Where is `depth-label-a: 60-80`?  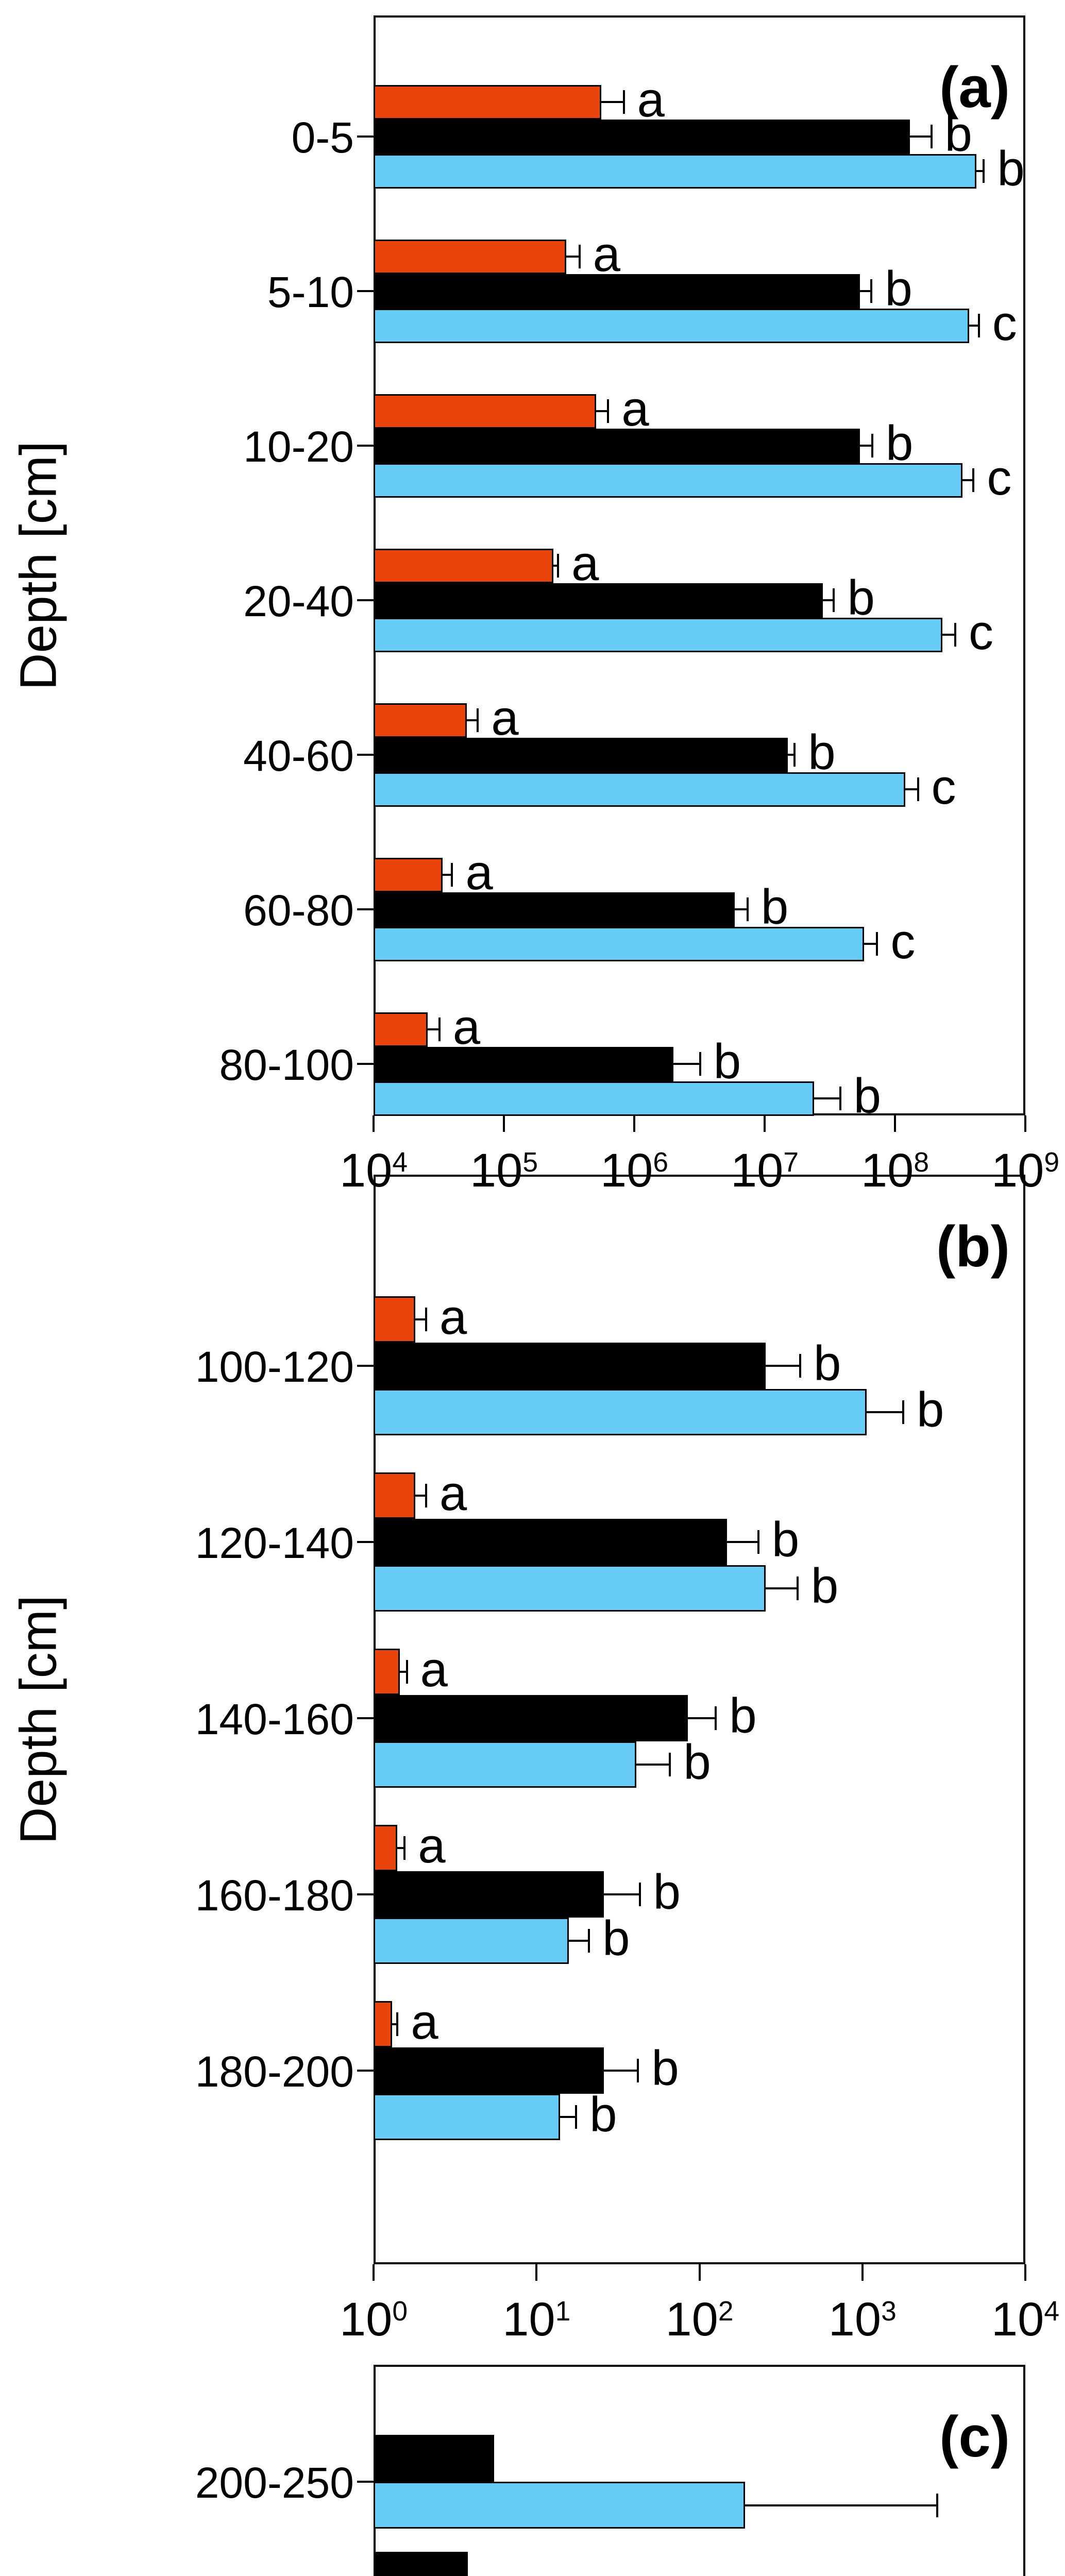 depth-label-a: 60-80 is located at coordinates (298, 910).